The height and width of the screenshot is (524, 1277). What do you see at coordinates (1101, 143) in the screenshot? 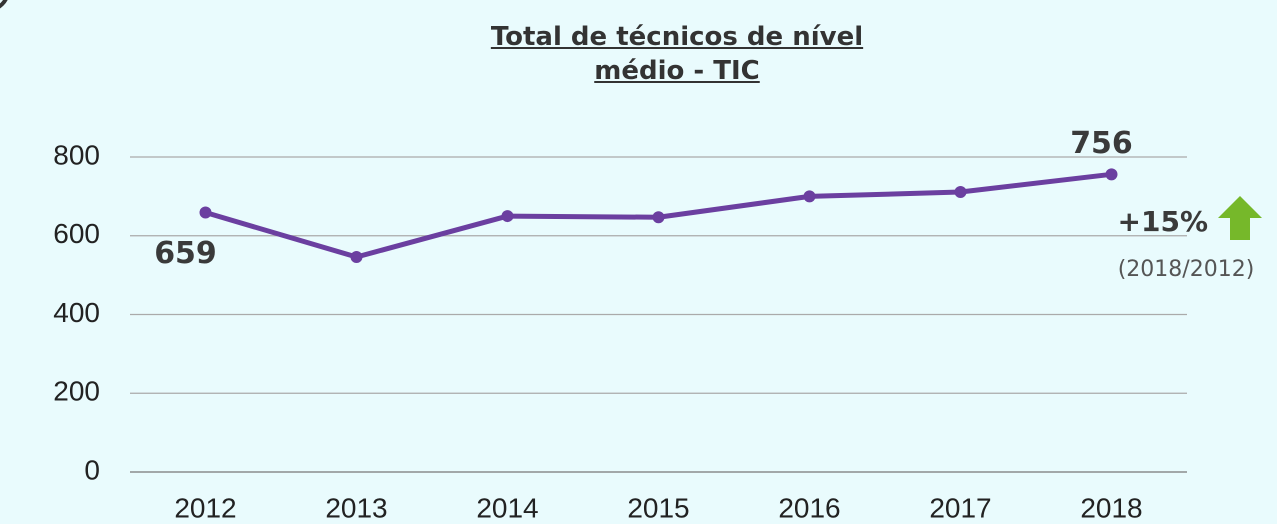
I see `data-label: 756` at bounding box center [1101, 143].